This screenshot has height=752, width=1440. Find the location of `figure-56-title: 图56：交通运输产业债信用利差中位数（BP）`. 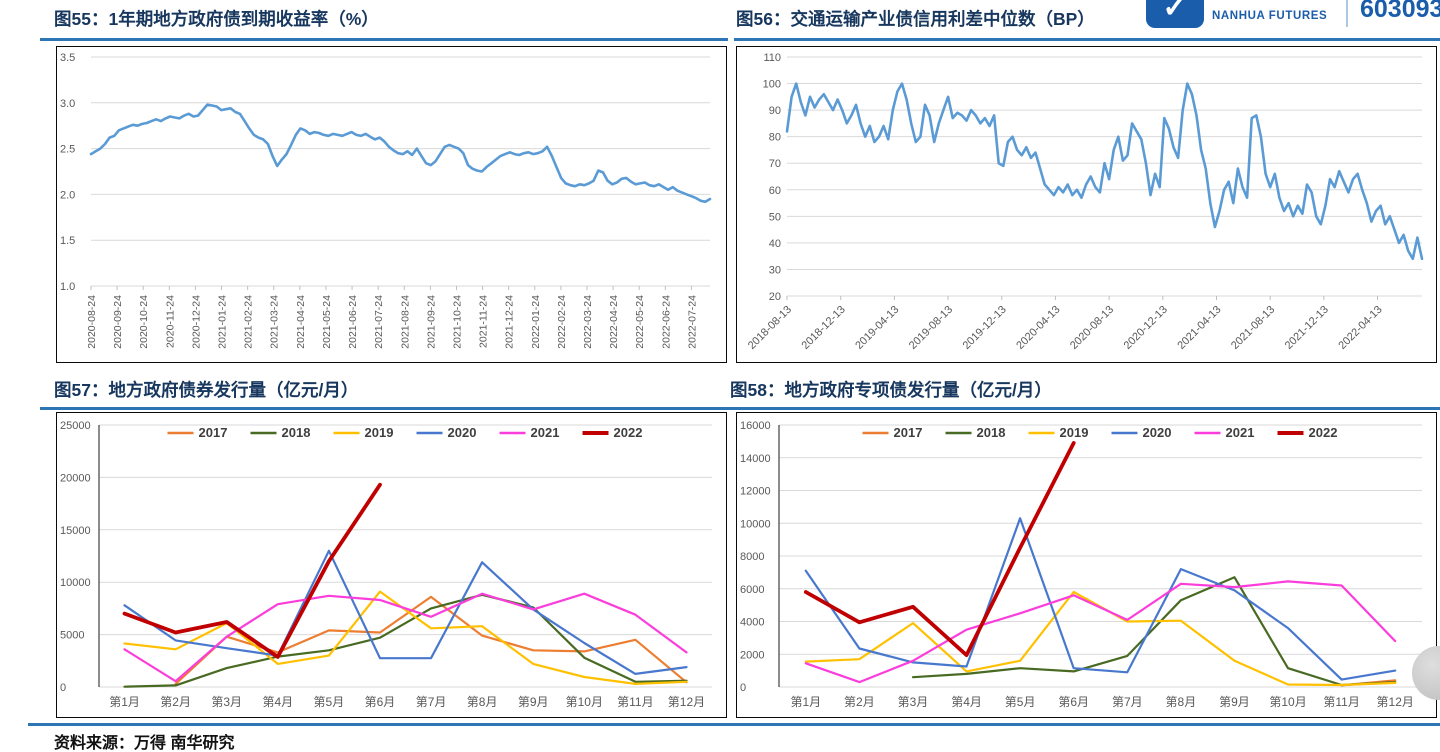

figure-56-title: 图56：交通运输产业债信用利差中位数（BP） is located at coordinates (915, 19).